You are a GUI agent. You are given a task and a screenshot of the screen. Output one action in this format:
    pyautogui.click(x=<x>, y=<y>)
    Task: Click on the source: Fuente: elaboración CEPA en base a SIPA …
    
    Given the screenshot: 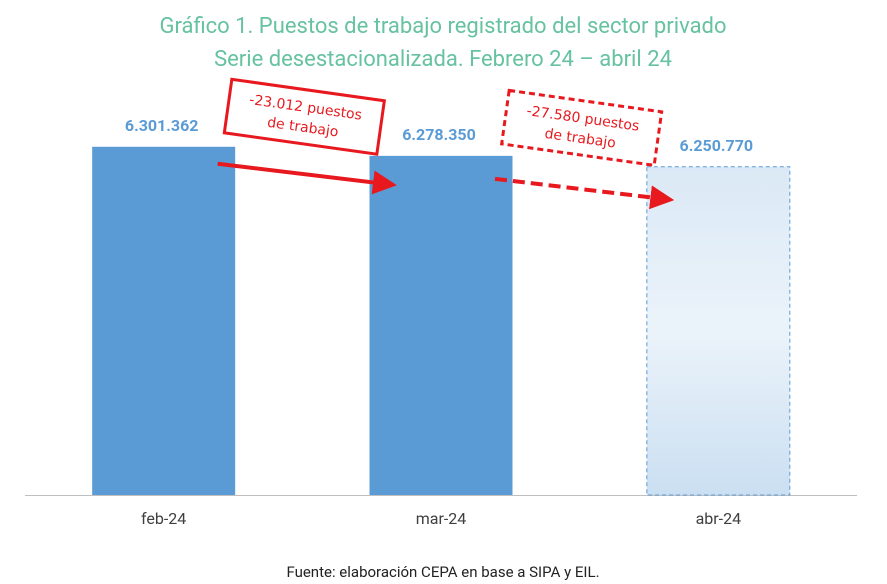 What is the action you would take?
    pyautogui.click(x=442, y=572)
    